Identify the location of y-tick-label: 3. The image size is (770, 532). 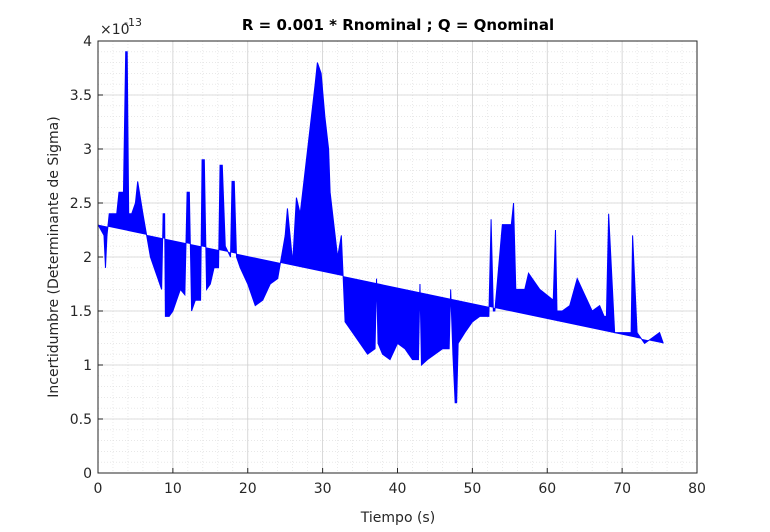
(87, 150).